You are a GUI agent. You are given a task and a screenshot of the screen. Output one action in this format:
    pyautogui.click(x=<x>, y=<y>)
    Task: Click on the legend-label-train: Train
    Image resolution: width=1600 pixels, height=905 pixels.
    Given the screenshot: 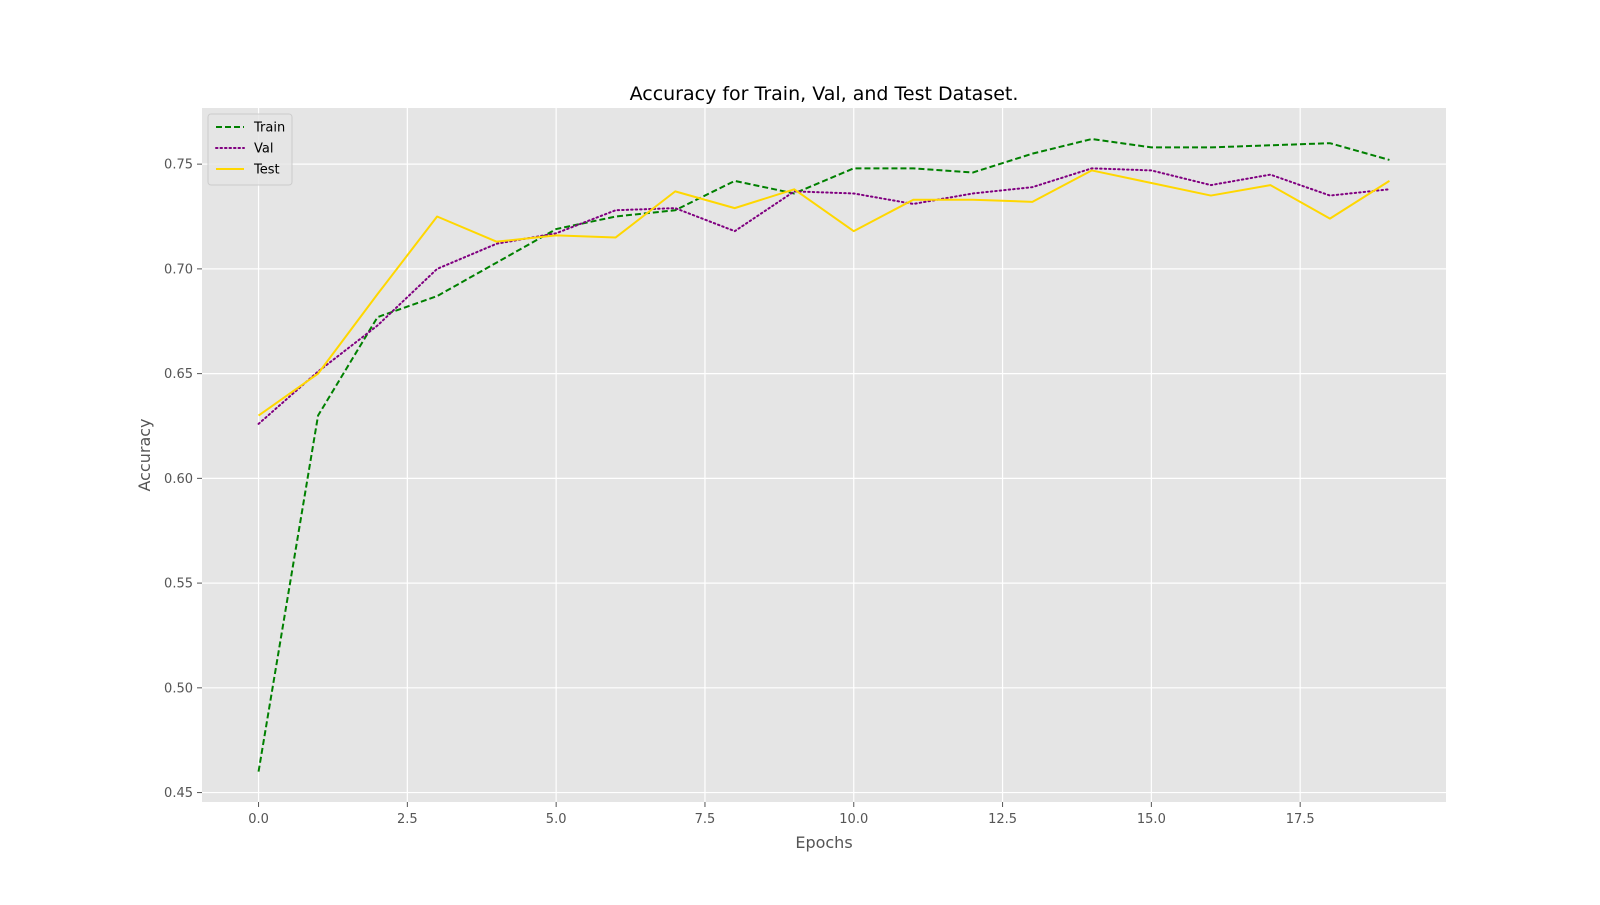 What is the action you would take?
    pyautogui.click(x=269, y=128)
    